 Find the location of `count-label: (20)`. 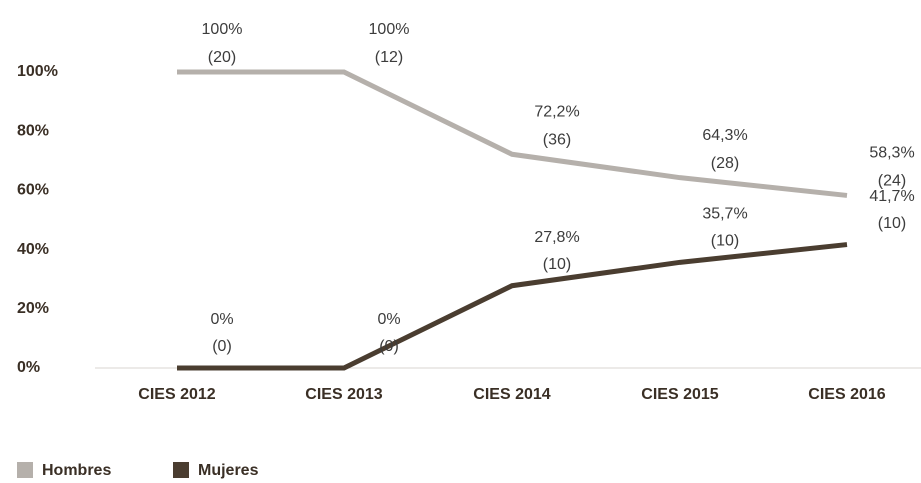

count-label: (20) is located at coordinates (222, 57).